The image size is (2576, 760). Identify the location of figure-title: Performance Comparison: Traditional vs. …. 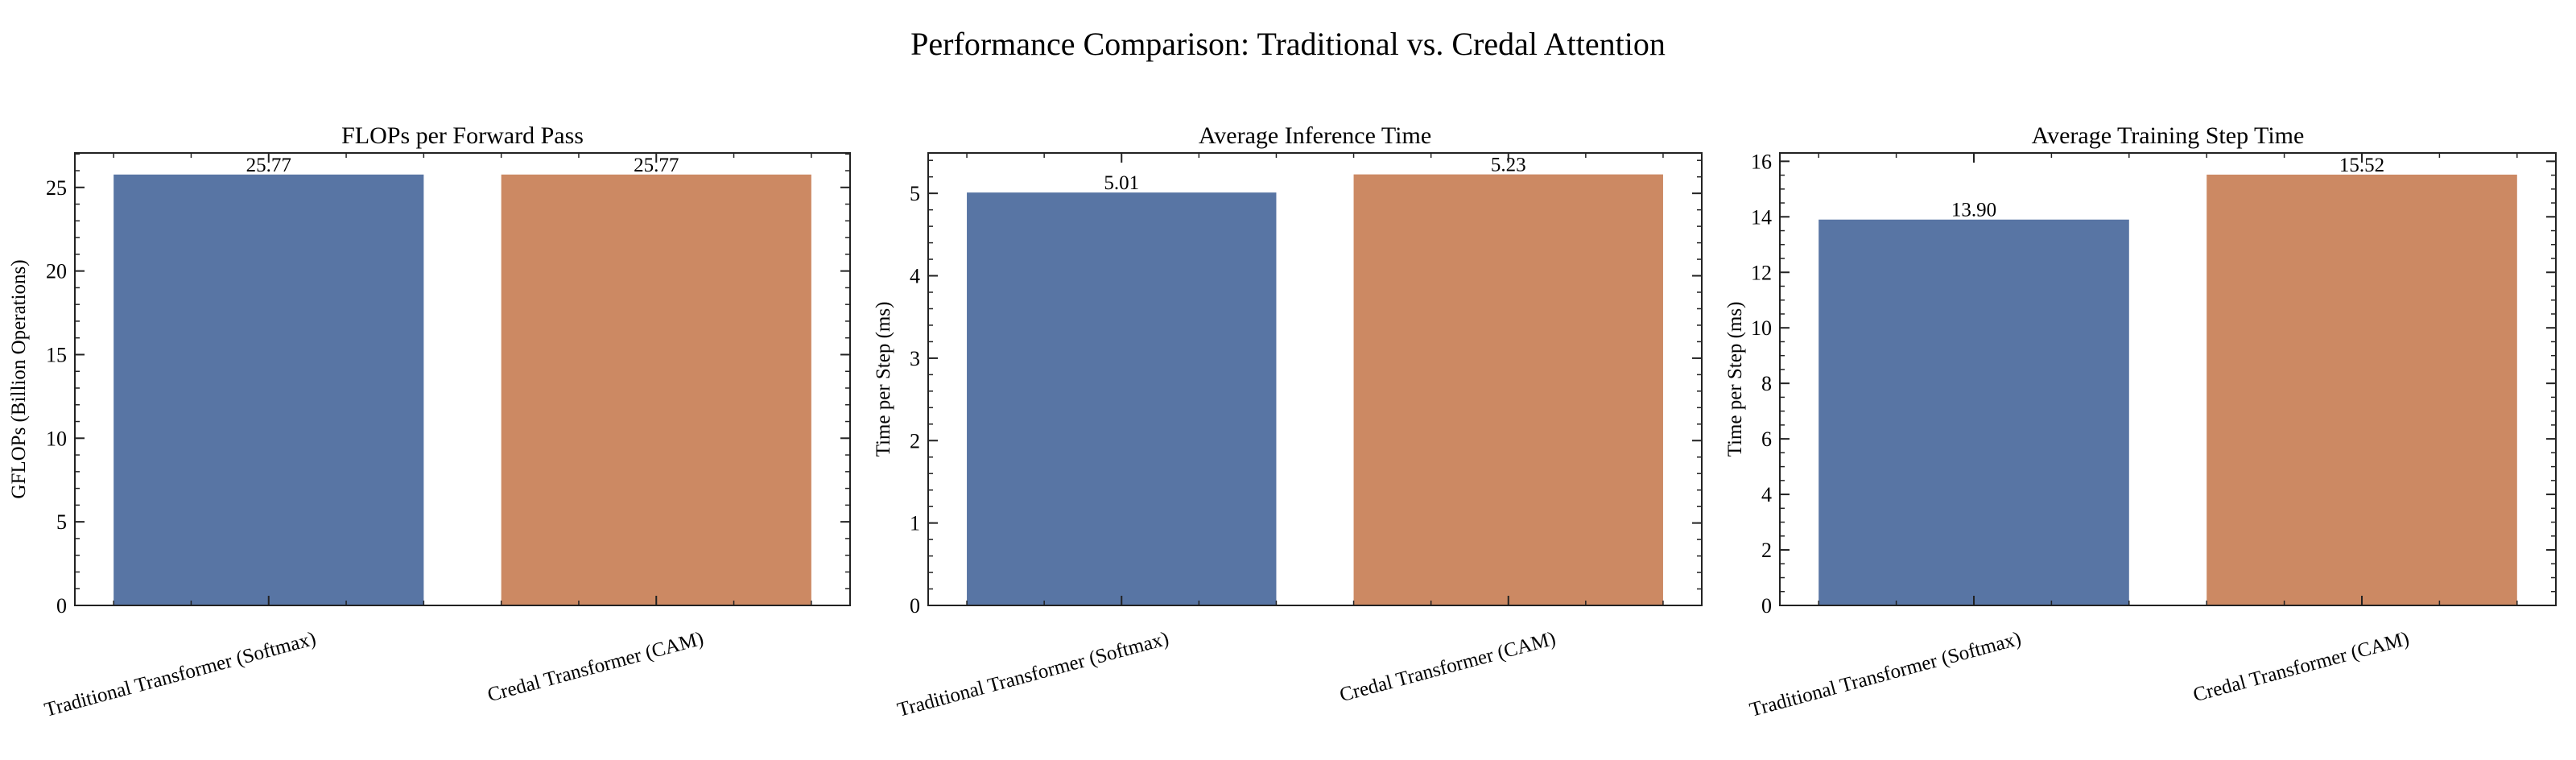
(1288, 44).